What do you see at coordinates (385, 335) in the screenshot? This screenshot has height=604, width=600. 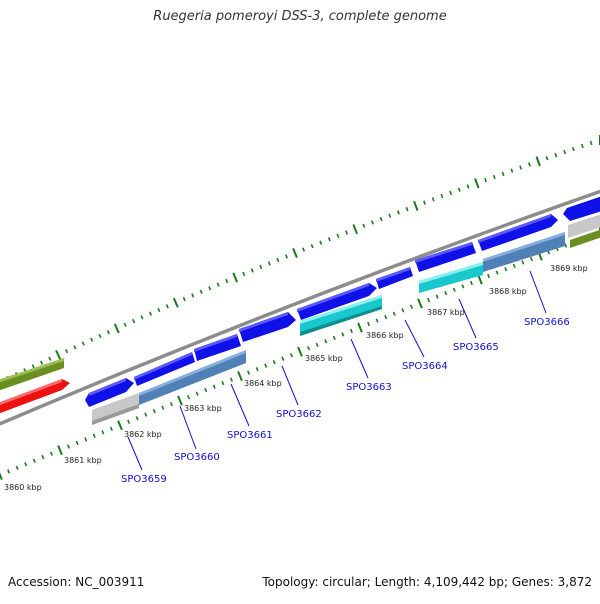 I see `kbp-label: 3866 kbp` at bounding box center [385, 335].